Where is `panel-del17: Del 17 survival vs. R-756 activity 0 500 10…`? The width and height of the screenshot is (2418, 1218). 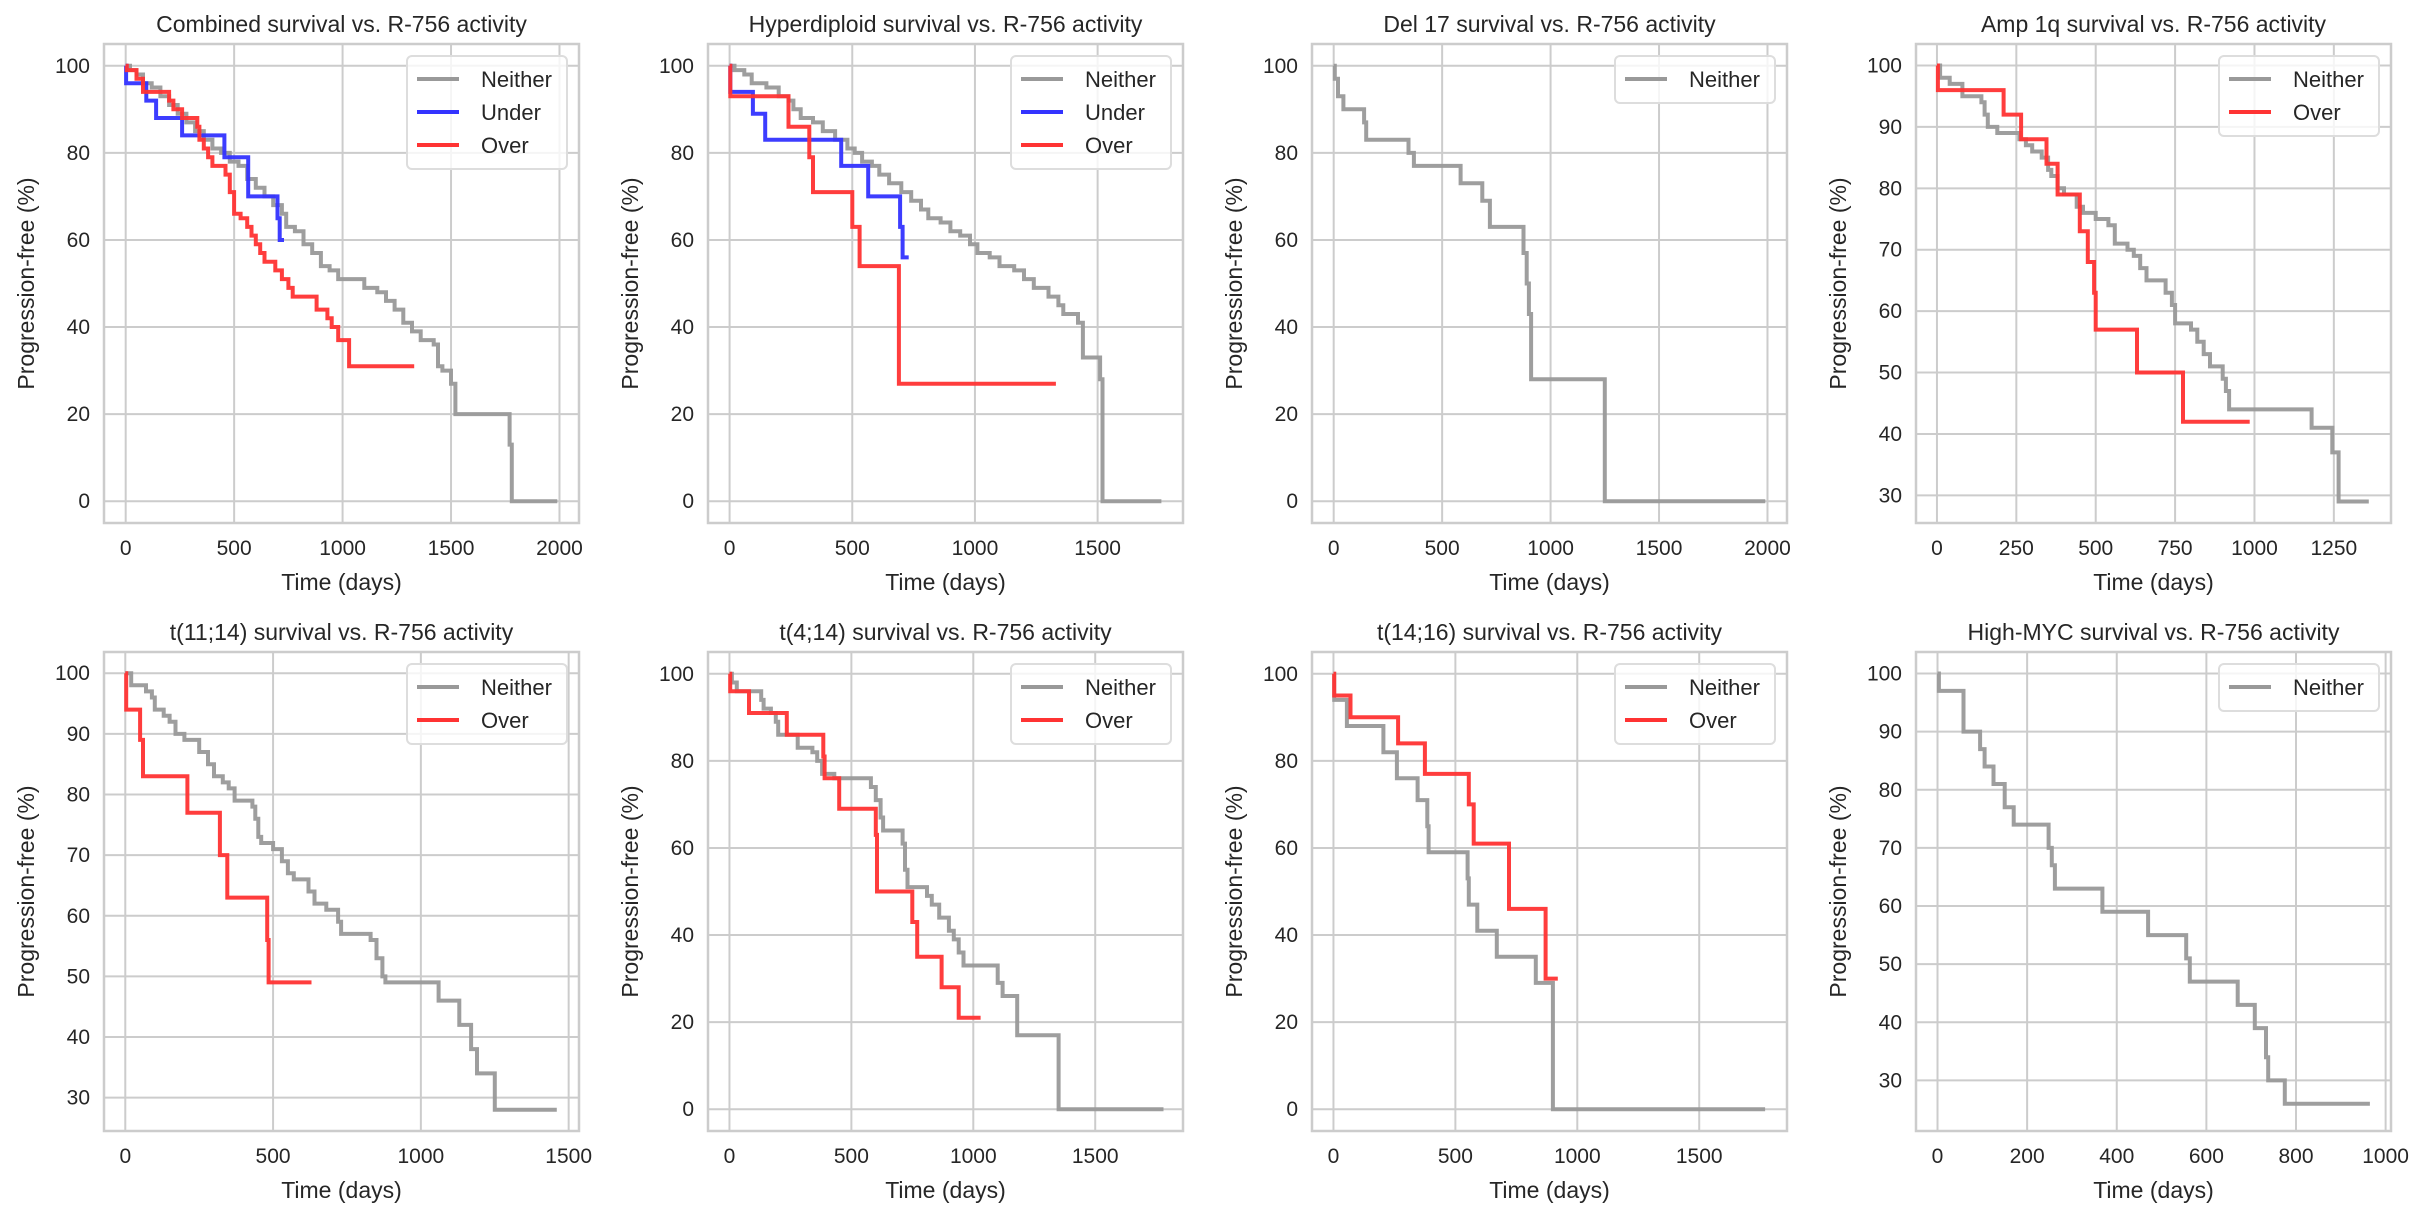
panel-del17: Del 17 survival vs. R-756 activity 0 500 10… is located at coordinates (1510, 304).